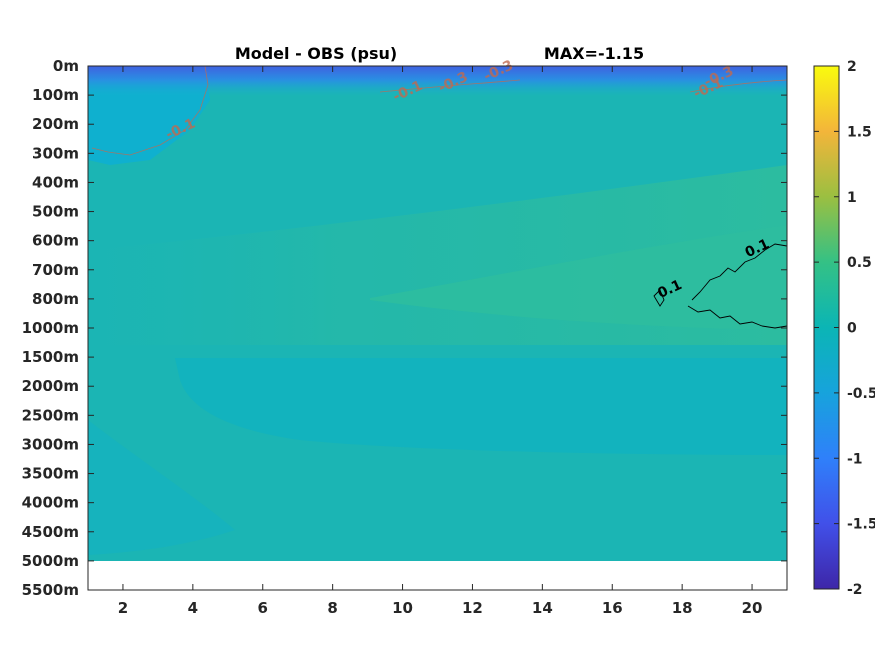  I want to click on y-tick-label: 400m, so click(55, 182).